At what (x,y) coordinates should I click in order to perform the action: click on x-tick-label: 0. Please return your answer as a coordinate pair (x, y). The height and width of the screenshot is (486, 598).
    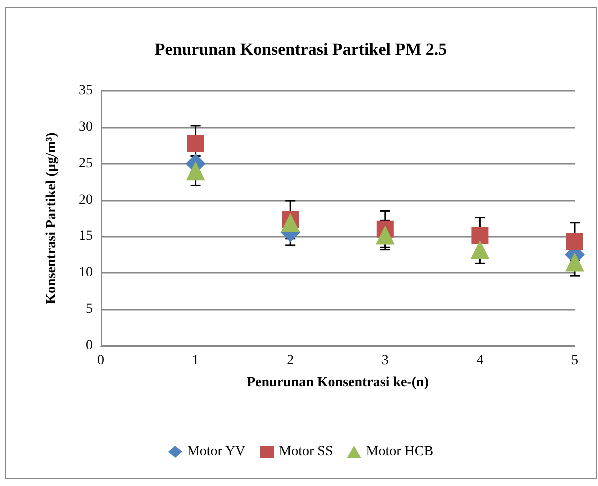
    Looking at the image, I should click on (101, 361).